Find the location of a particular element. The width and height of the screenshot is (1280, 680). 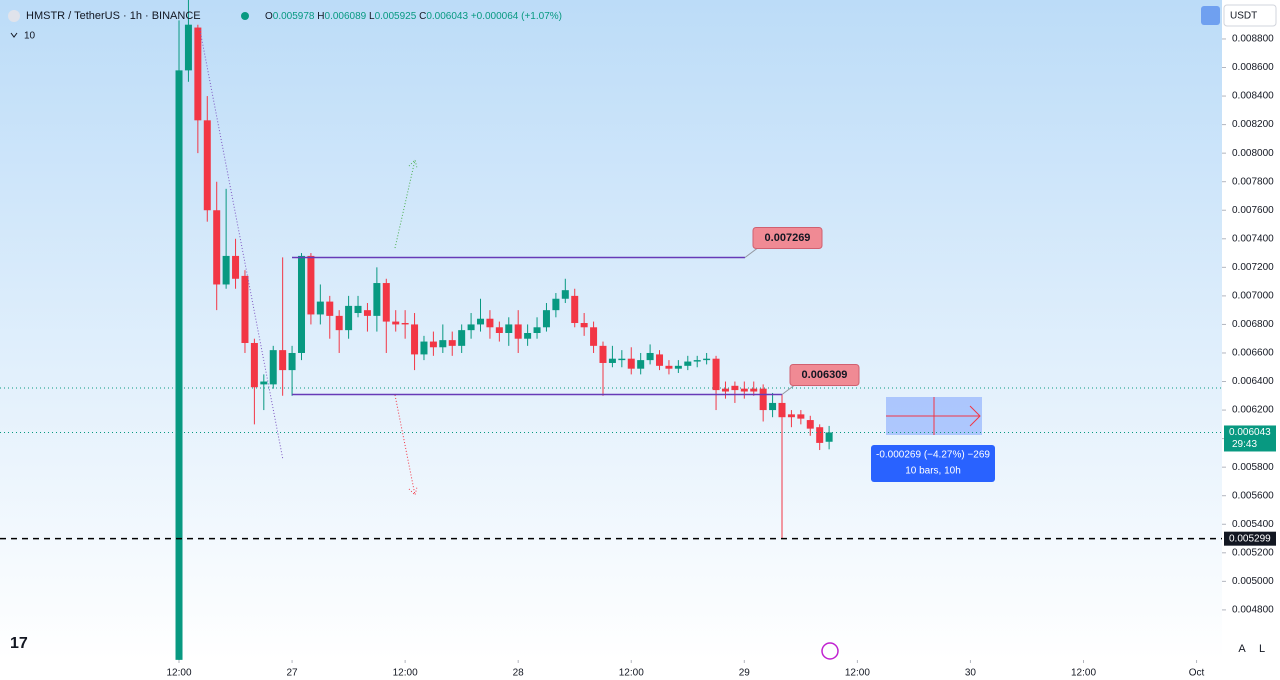

auto-button: A is located at coordinates (1242, 649).